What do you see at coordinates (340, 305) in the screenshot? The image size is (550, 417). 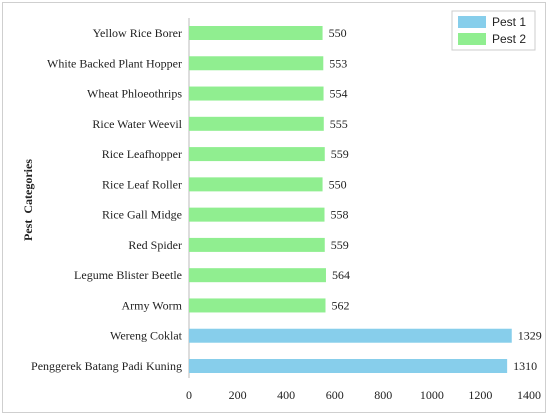 I see `value-label: 562` at bounding box center [340, 305].